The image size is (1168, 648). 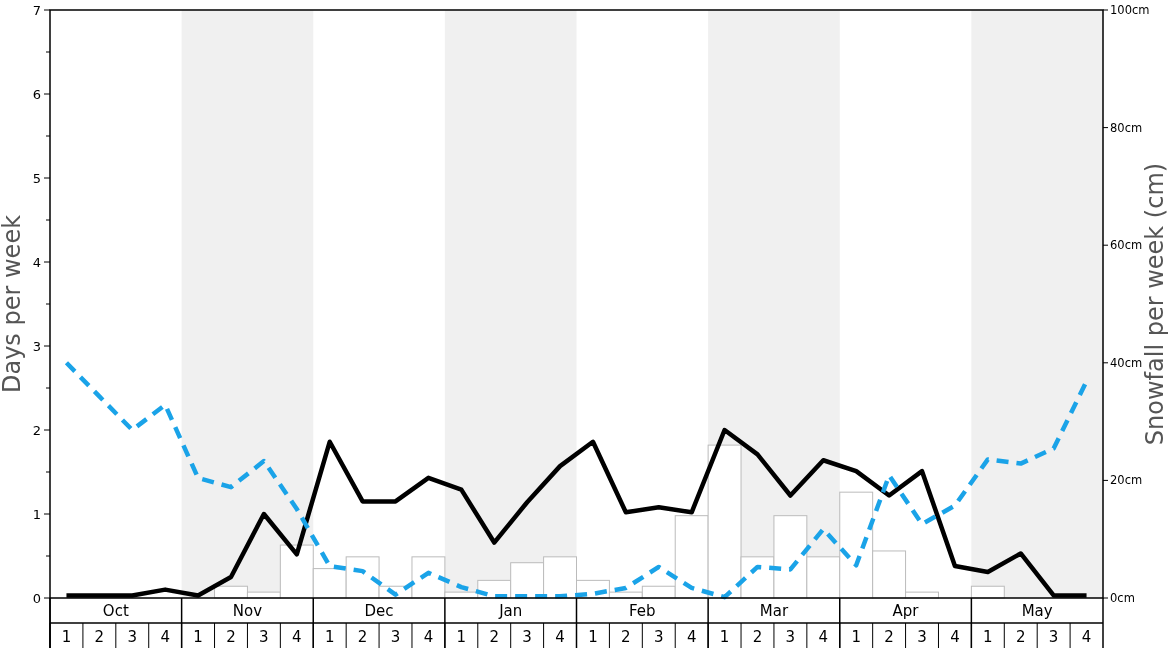 What do you see at coordinates (642, 611) in the screenshot?
I see `text: Feb` at bounding box center [642, 611].